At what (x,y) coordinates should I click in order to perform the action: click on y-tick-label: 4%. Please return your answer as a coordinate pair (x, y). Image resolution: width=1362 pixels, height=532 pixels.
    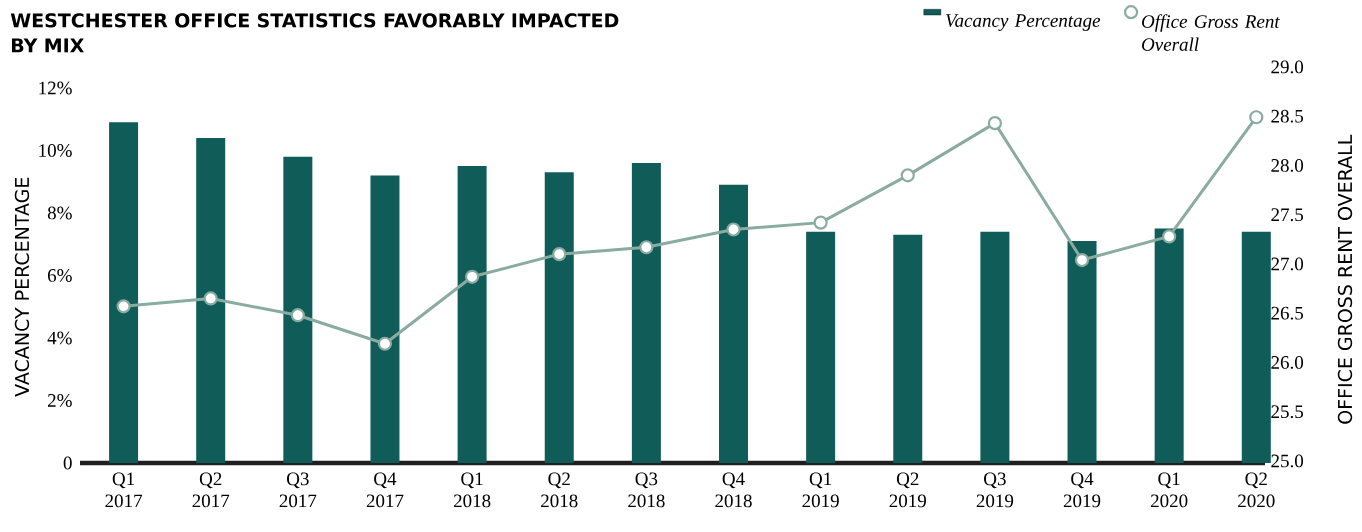
    Looking at the image, I should click on (59, 338).